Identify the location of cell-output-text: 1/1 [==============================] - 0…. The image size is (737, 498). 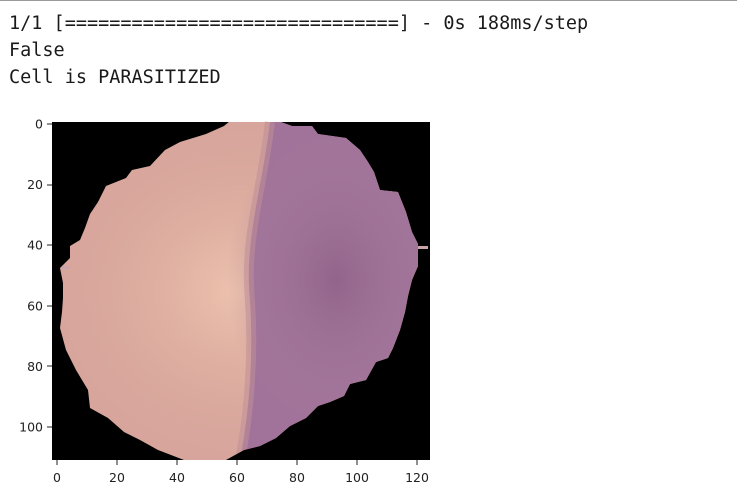
(298, 50).